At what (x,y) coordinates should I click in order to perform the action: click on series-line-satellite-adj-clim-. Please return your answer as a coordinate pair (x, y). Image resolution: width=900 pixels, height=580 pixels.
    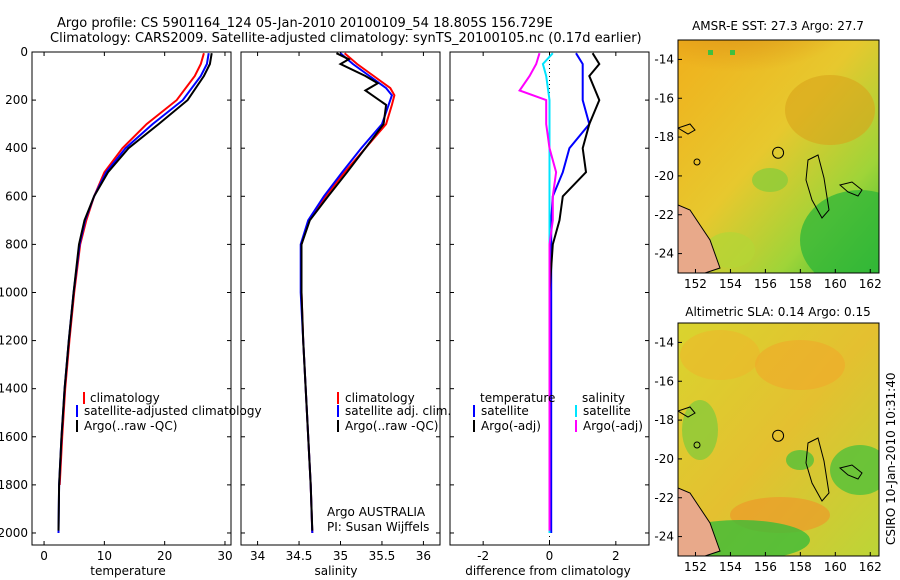
    Looking at the image, I should click on (346, 293).